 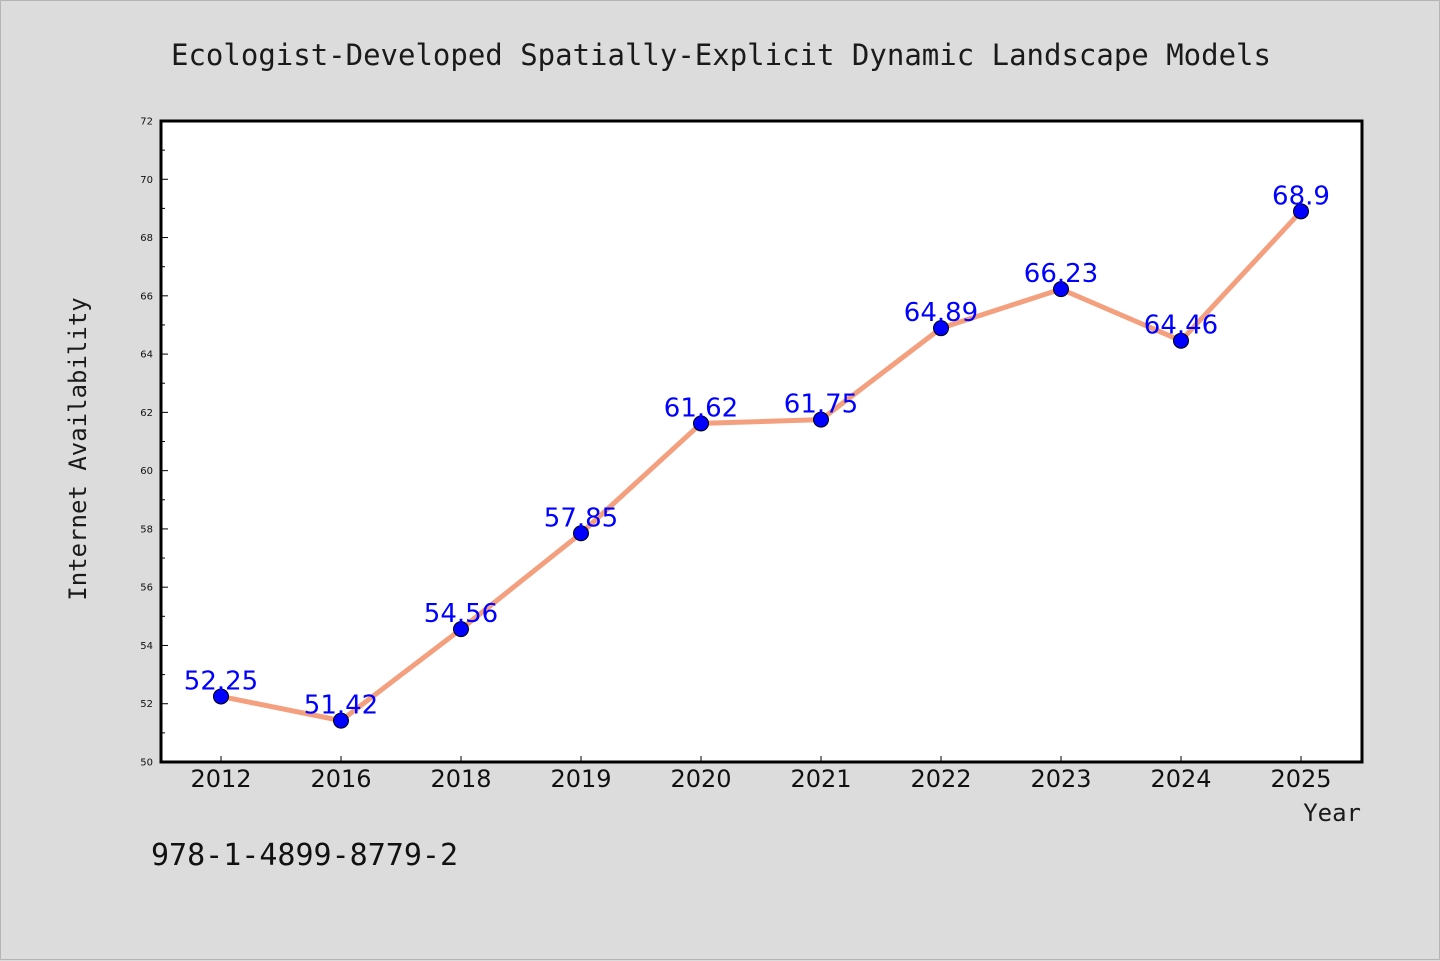 What do you see at coordinates (940, 779) in the screenshot?
I see `x-tick-label: 2022` at bounding box center [940, 779].